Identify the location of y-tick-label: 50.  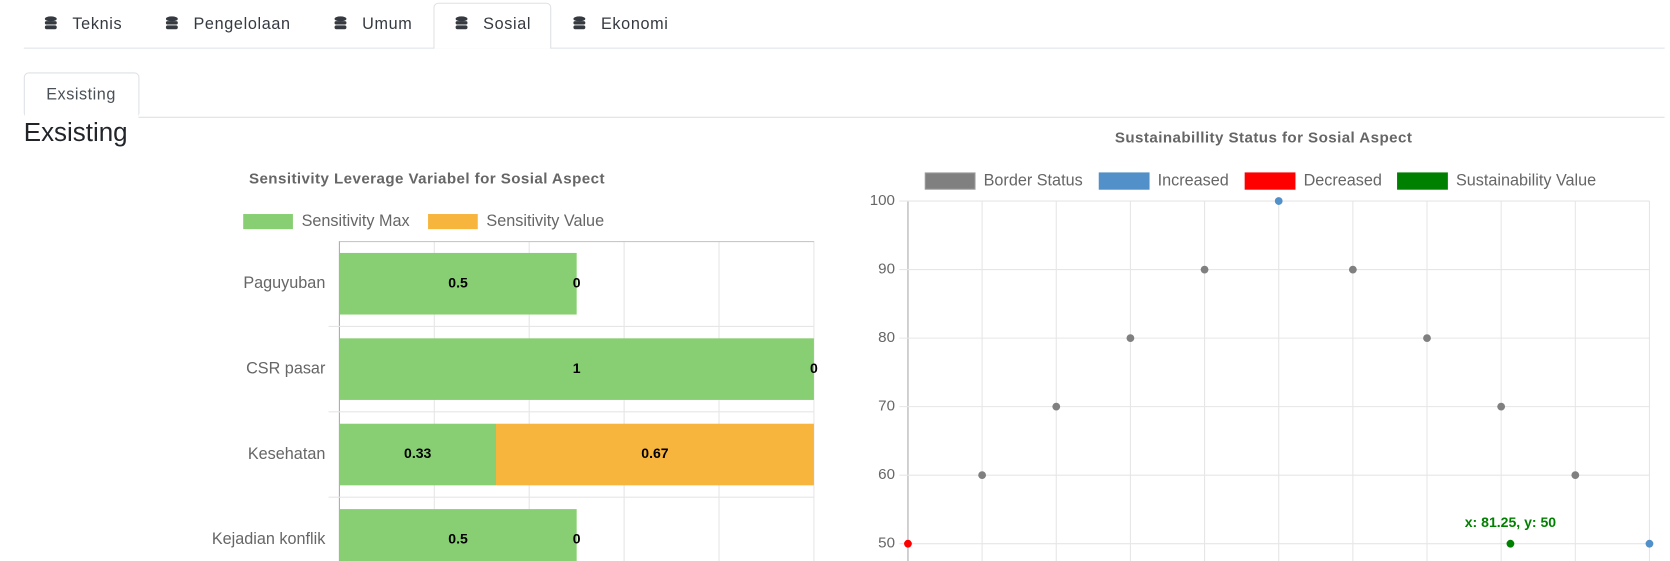
(886, 543).